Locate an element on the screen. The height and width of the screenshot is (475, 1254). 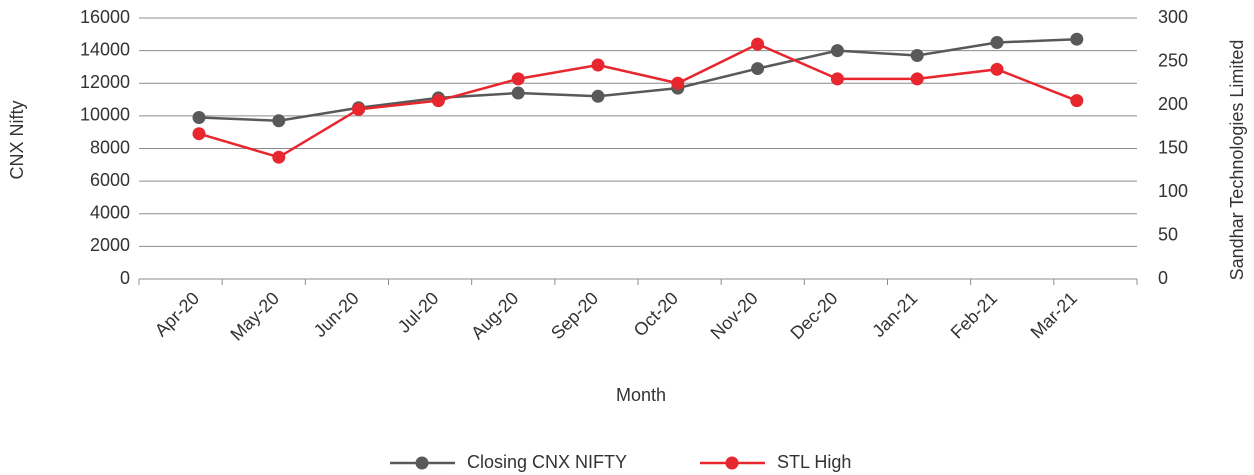
y-tick-label: 4000 is located at coordinates (110, 213).